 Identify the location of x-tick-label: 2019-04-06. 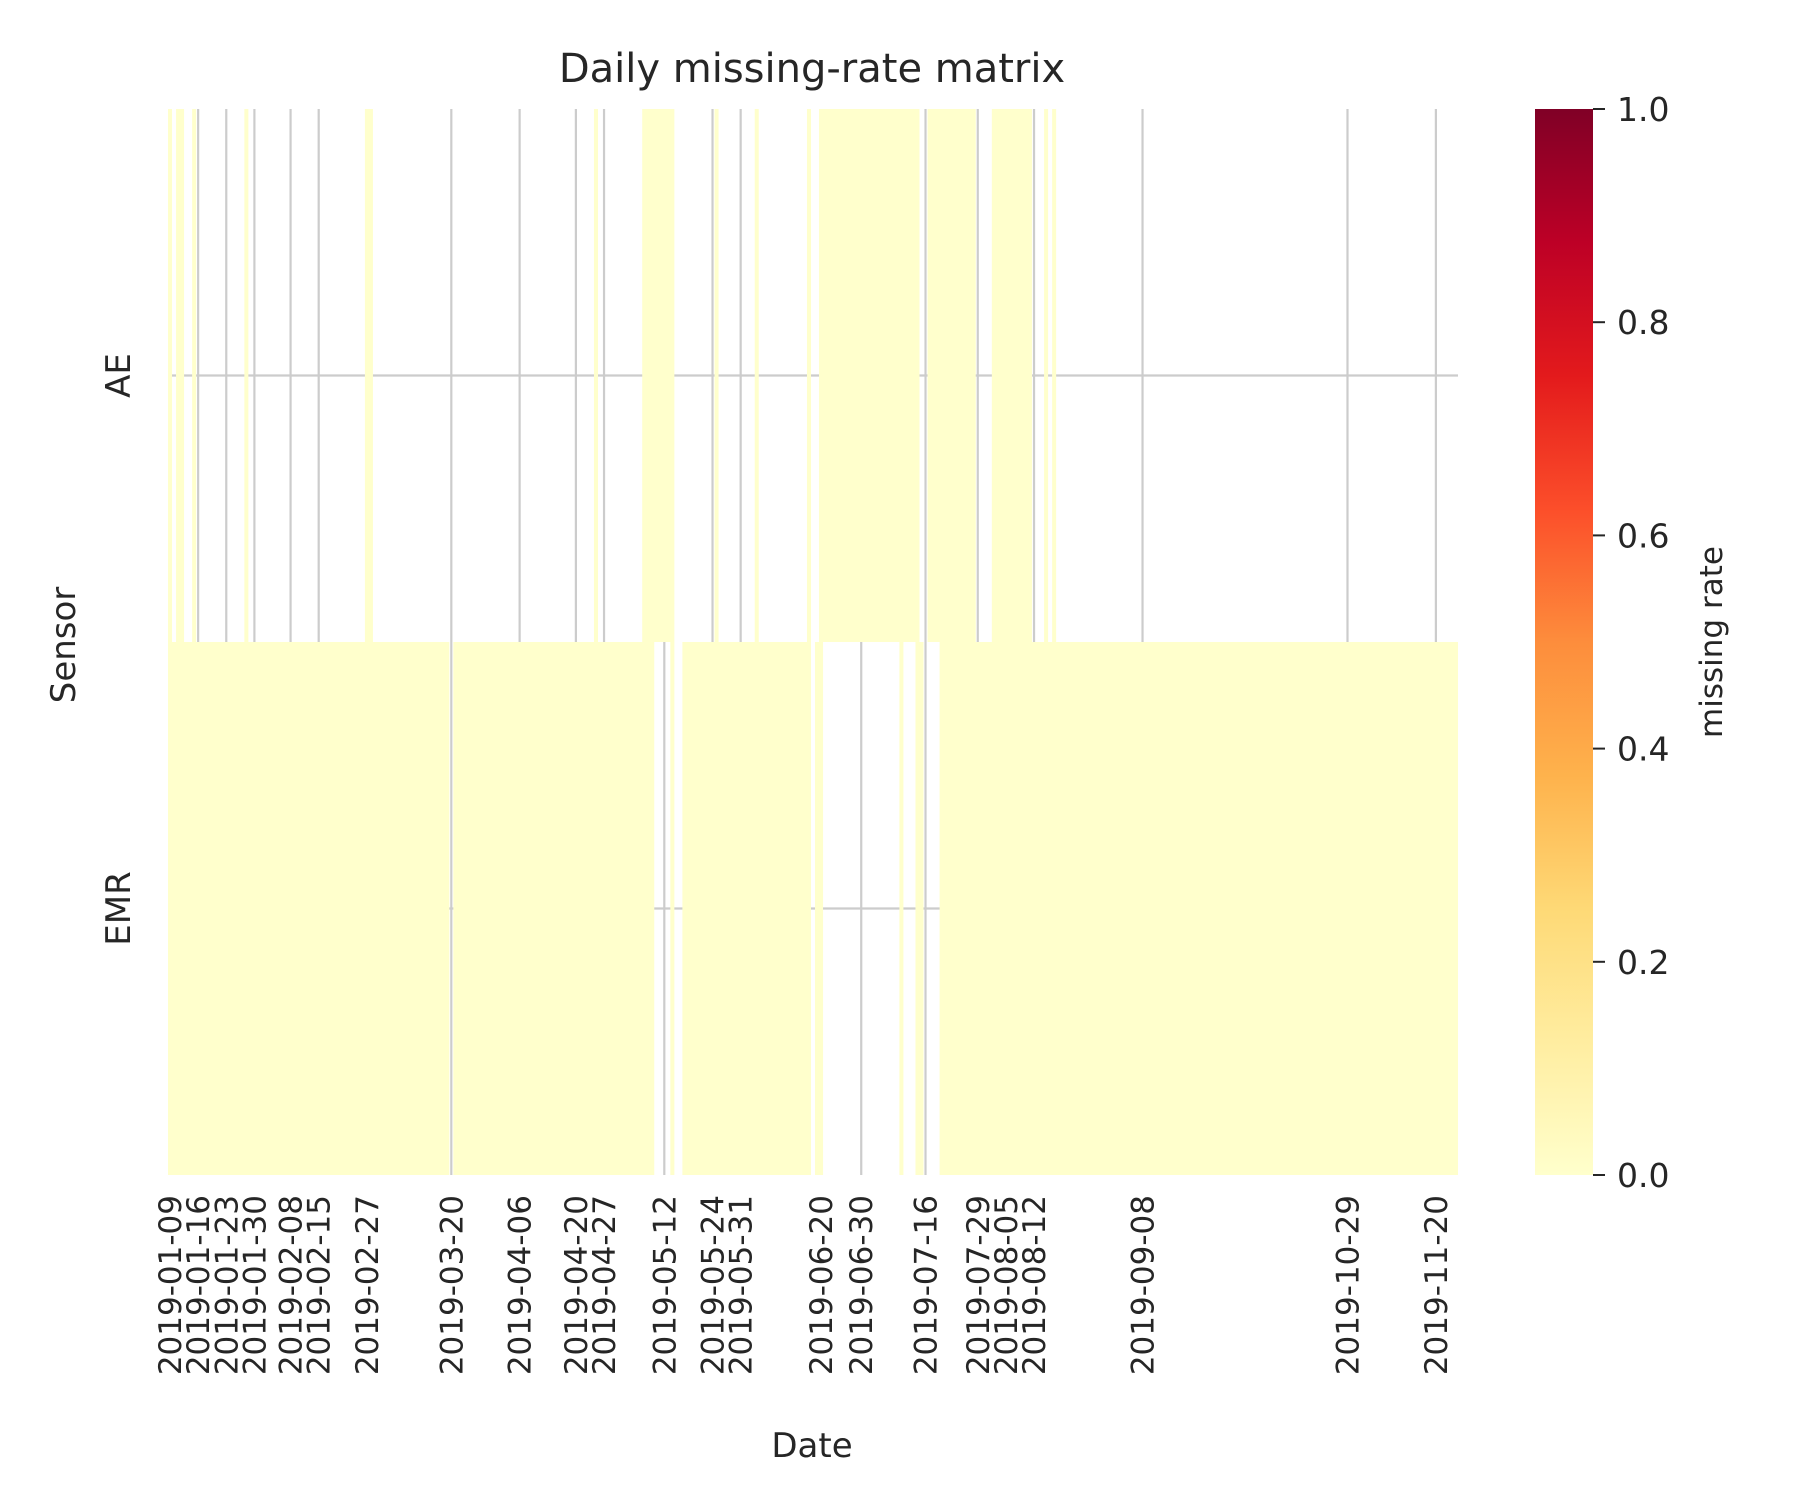
(521, 1285).